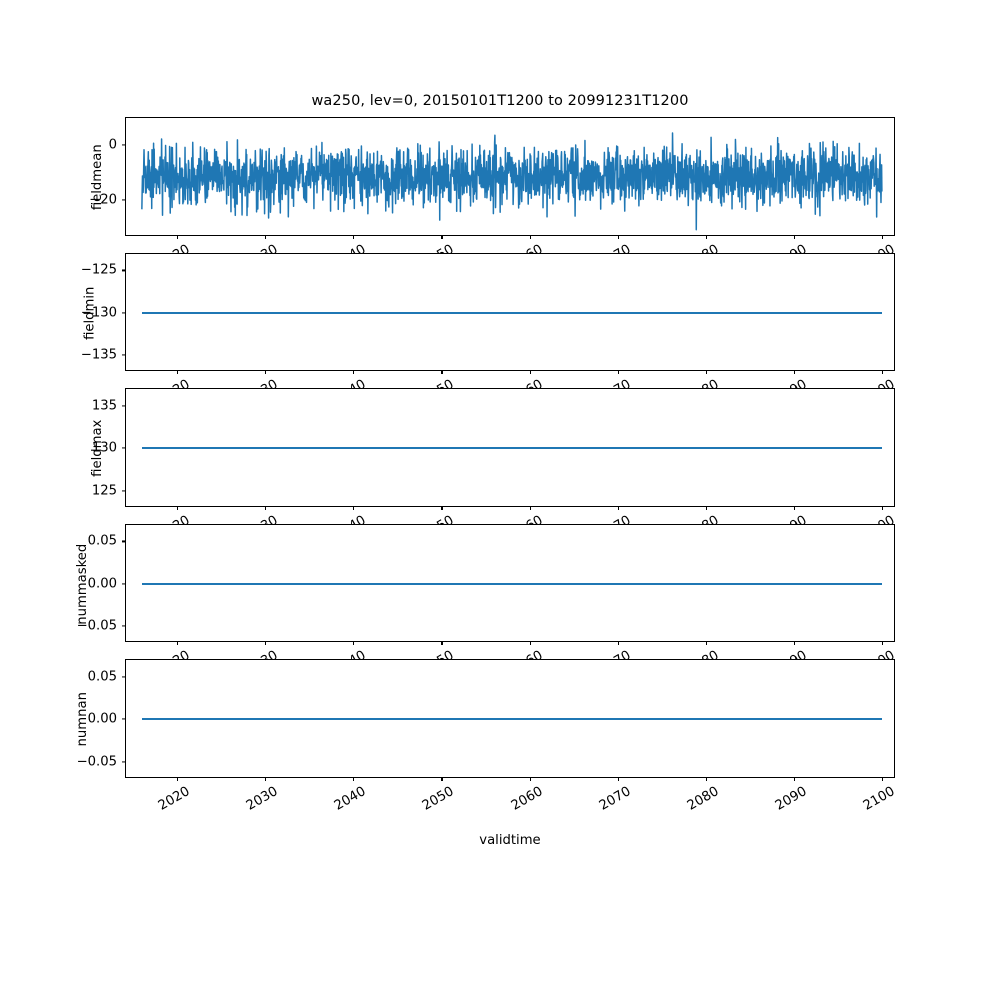 This screenshot has height=1000, width=1000. I want to click on data-line-numnan, so click(511, 719).